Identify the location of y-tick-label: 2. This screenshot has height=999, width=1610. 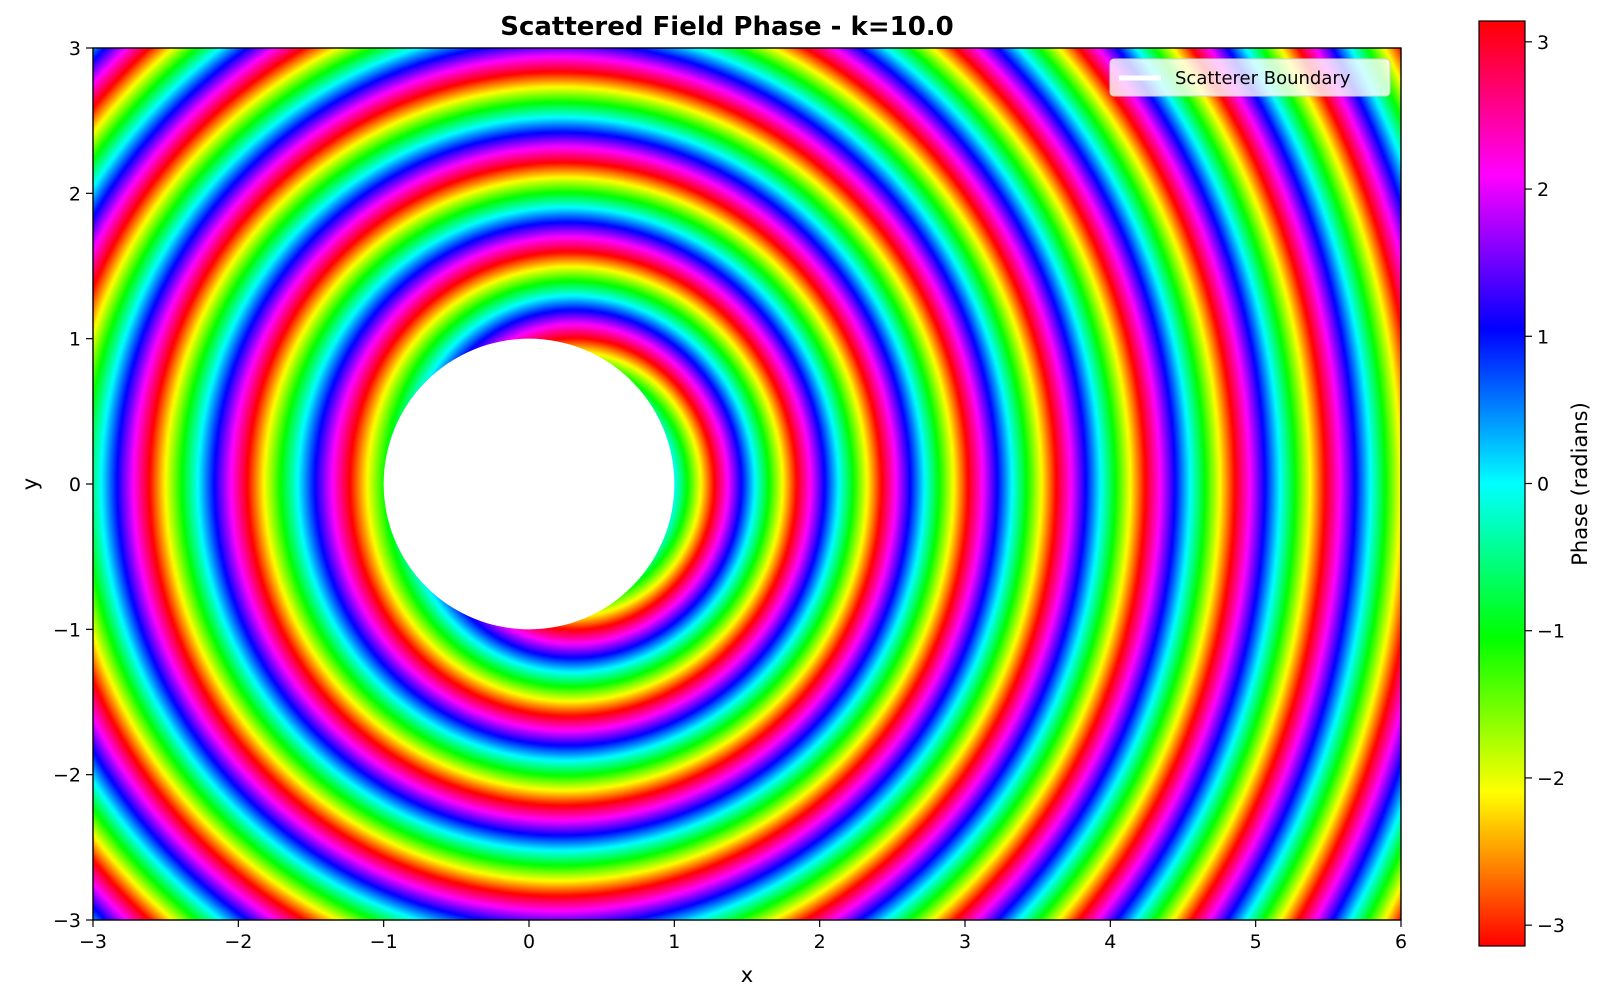
(75, 194).